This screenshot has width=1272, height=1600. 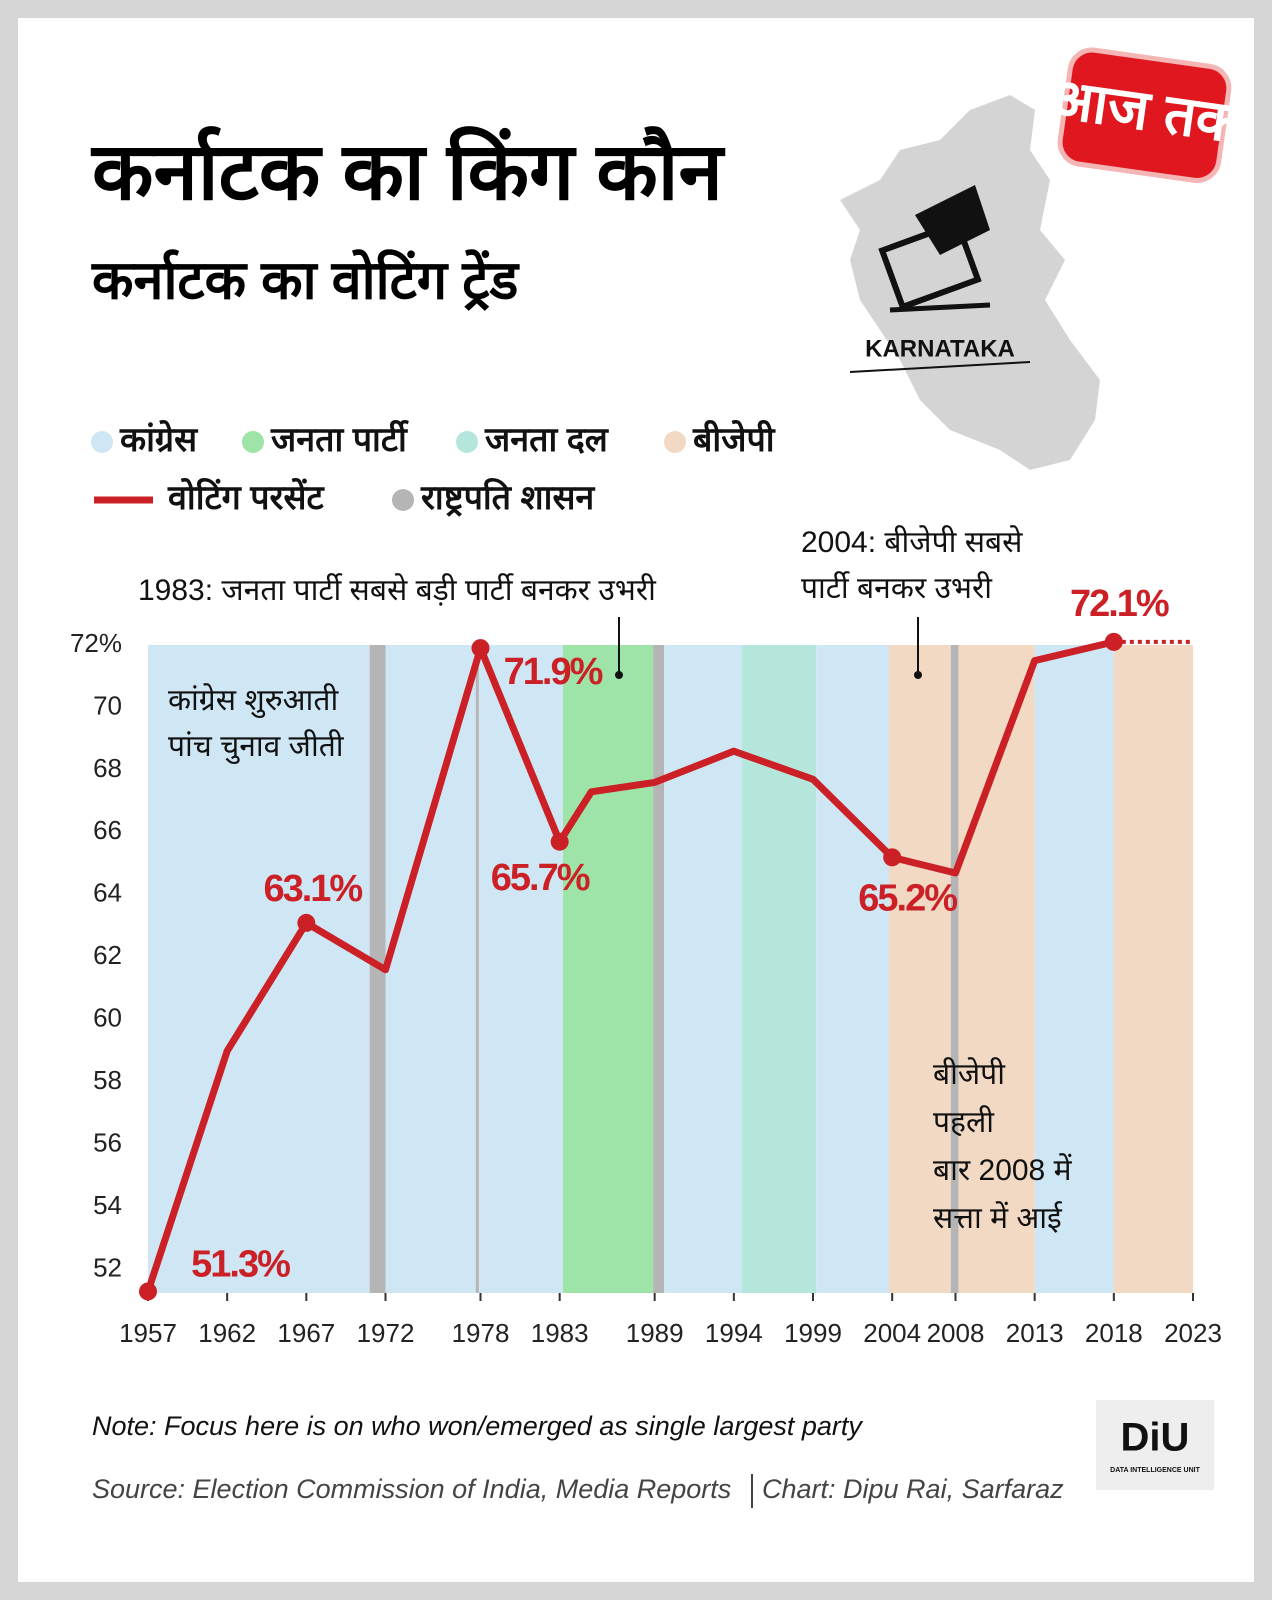 I want to click on diu-logo: DiU DATA INTELLIGENCE UNIT, so click(x=1155, y=1445).